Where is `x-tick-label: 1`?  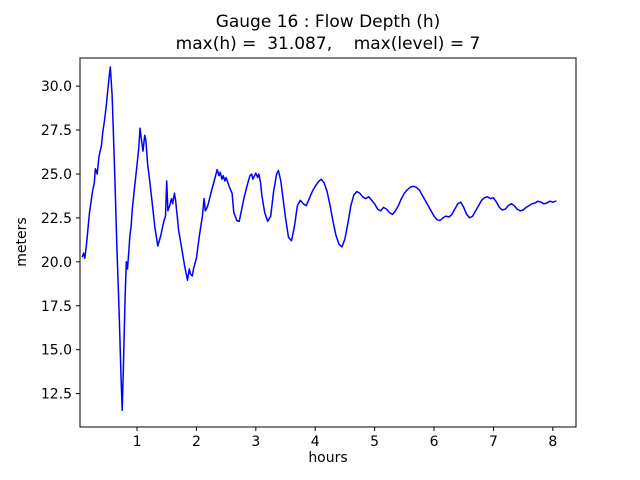 x-tick-label: 1 is located at coordinates (137, 442).